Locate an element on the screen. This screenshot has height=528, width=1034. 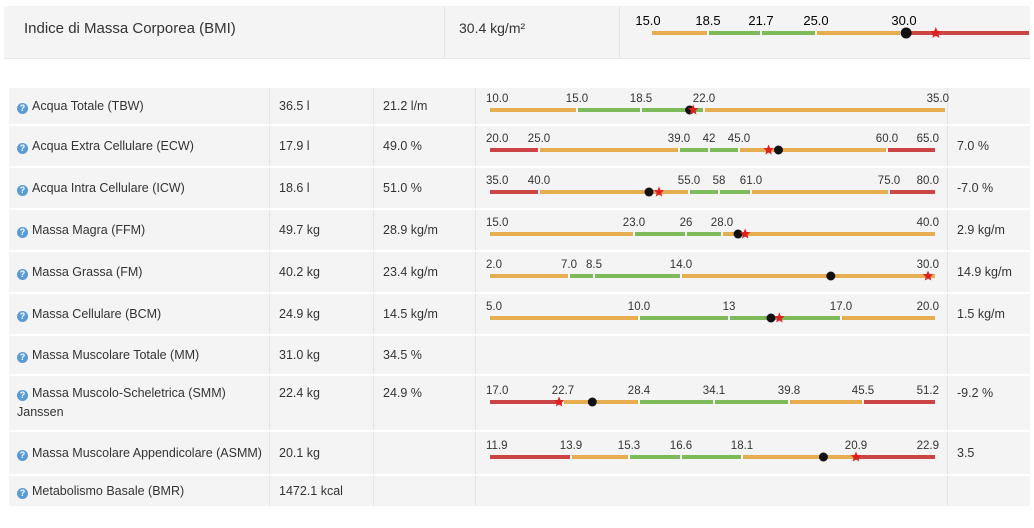
measure-name: ? Massa Cellulare (BCM) is located at coordinates (89, 314).